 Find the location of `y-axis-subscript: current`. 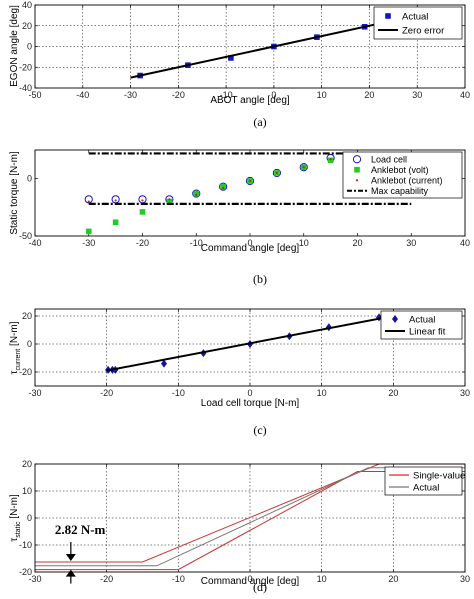

y-axis-subscript: current is located at coordinates (18, 360).